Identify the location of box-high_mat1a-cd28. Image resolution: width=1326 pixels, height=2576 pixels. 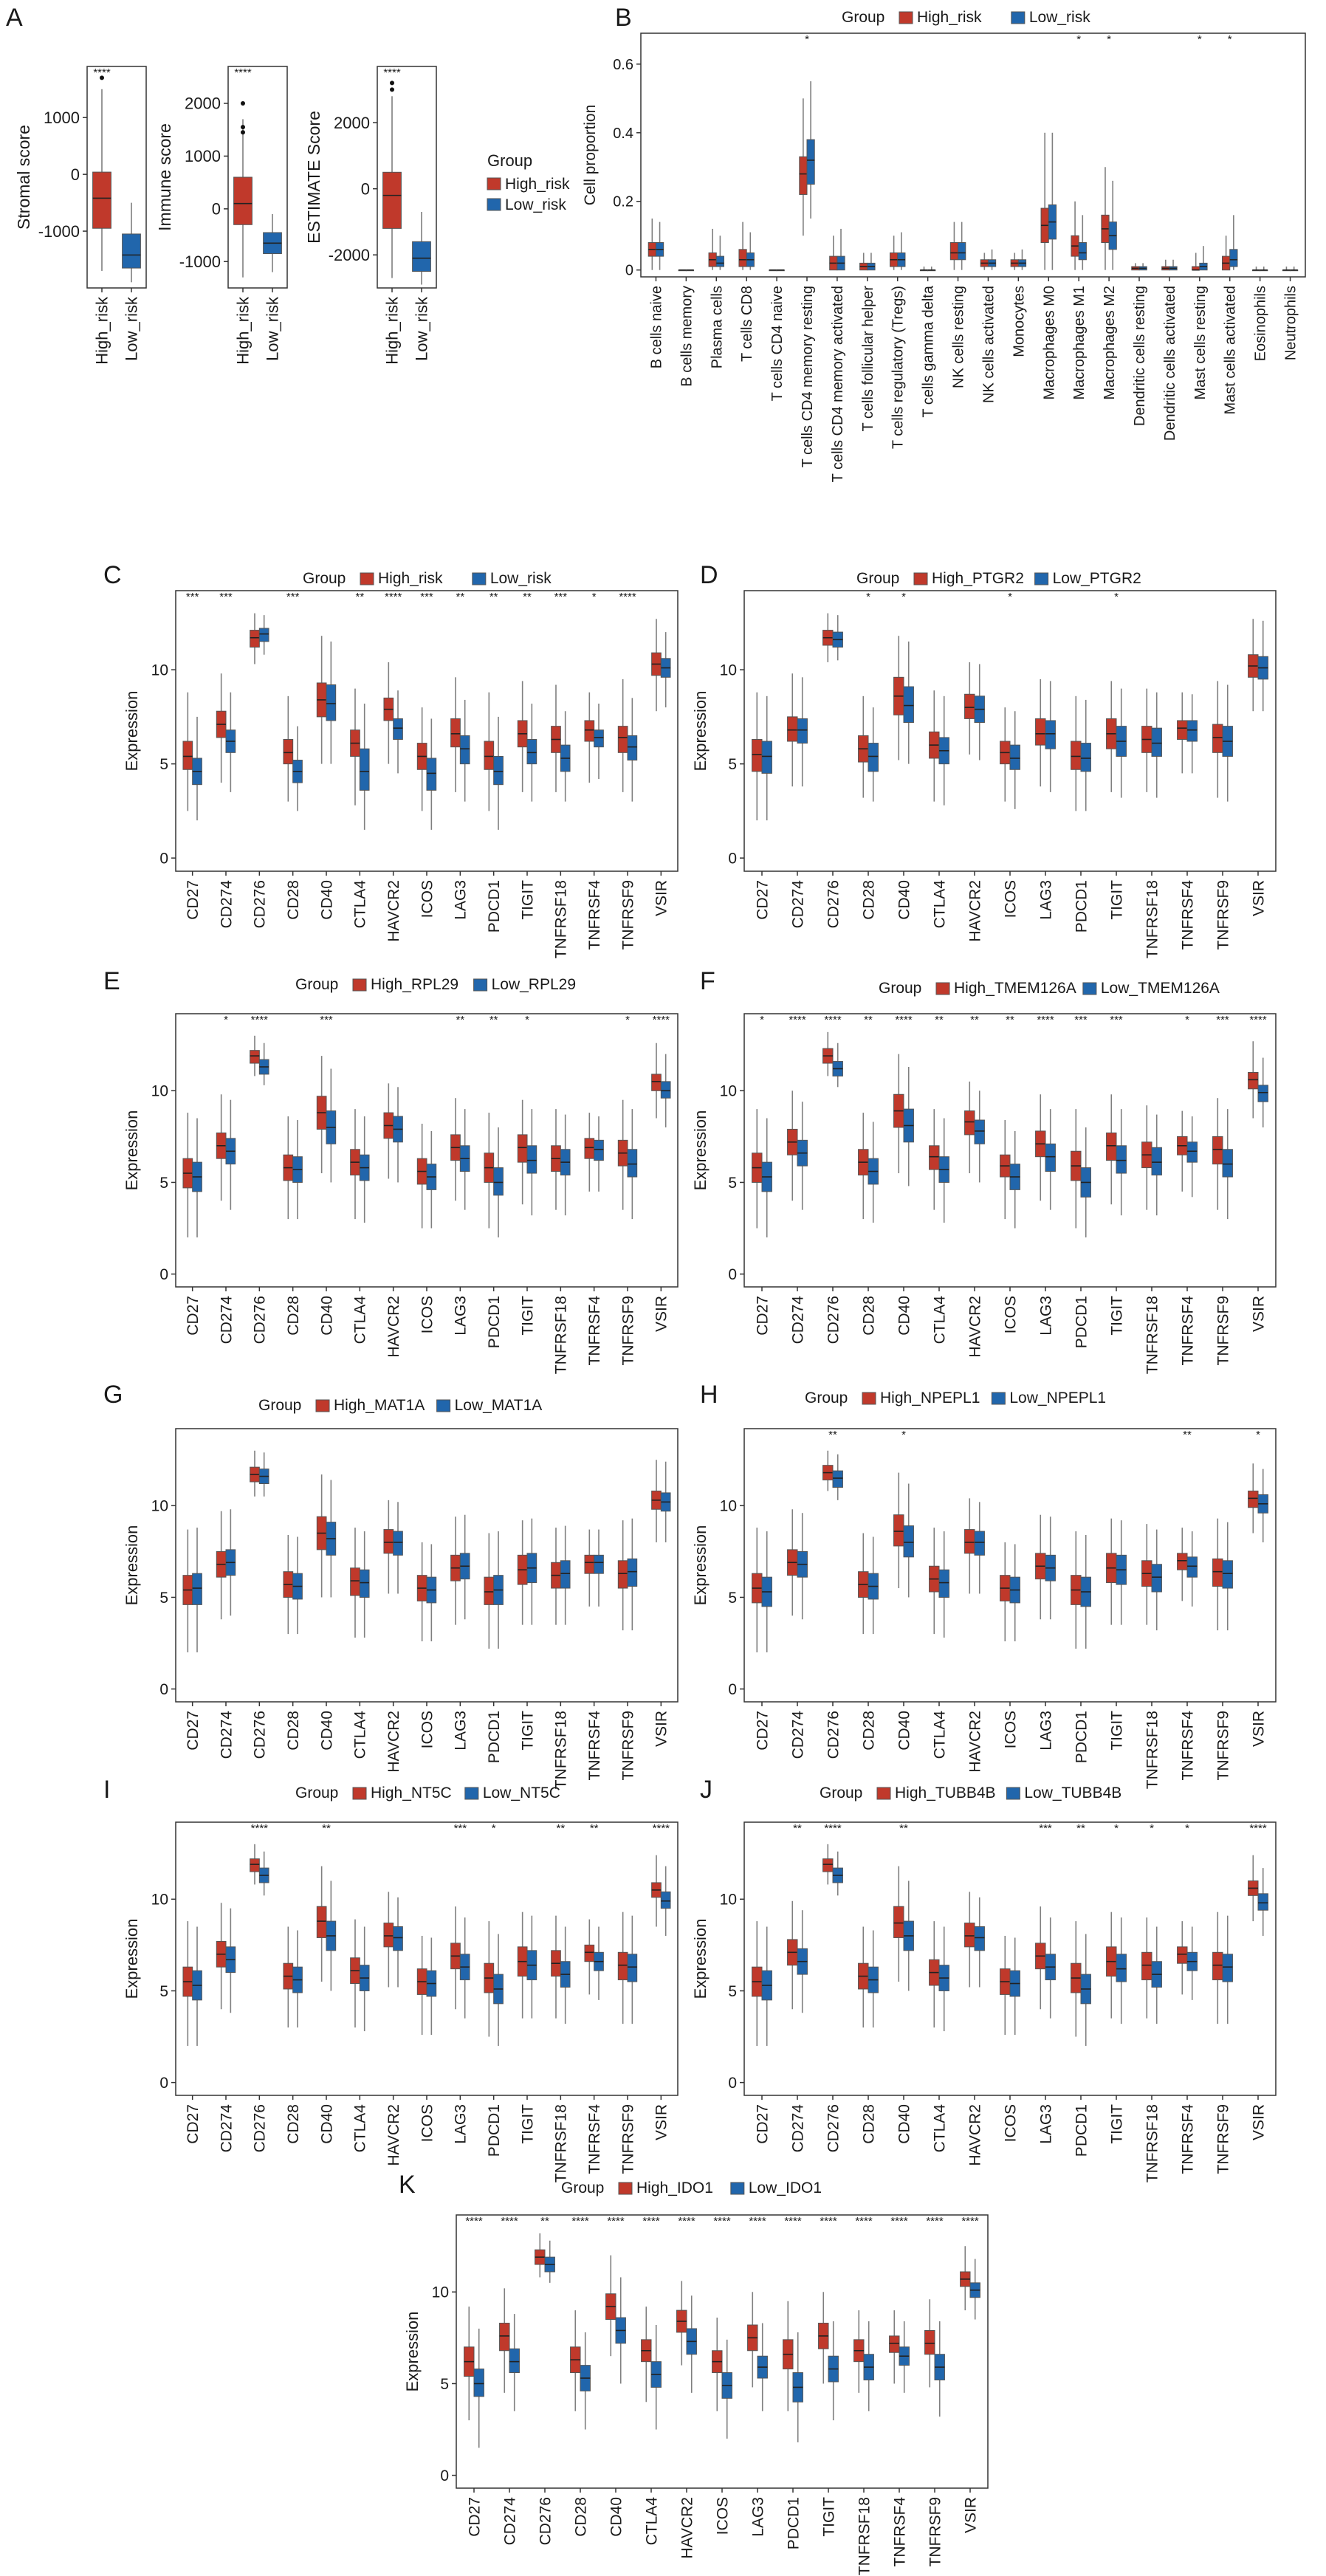
(288, 1585).